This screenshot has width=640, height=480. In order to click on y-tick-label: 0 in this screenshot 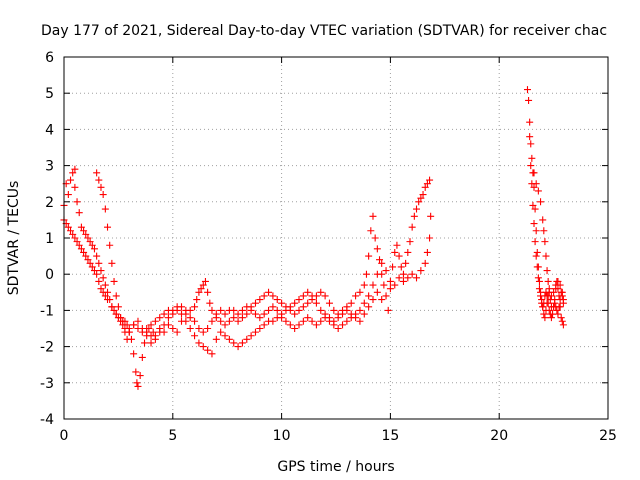, I will do `click(49, 275)`.